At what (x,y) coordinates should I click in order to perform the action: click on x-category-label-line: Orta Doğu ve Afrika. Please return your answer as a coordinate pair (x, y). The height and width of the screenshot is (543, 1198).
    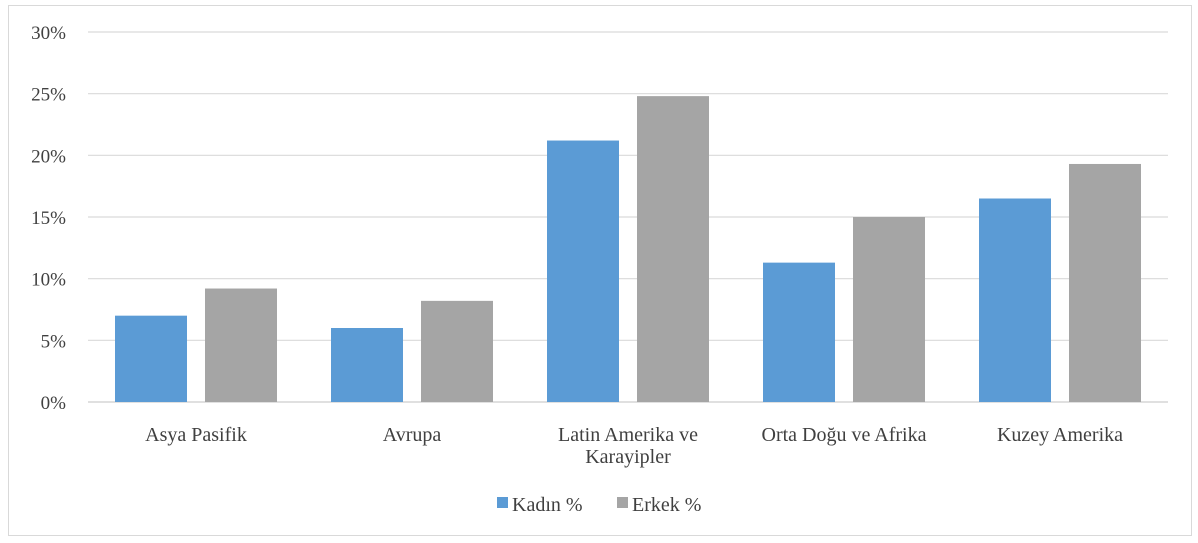
    Looking at the image, I should click on (844, 435).